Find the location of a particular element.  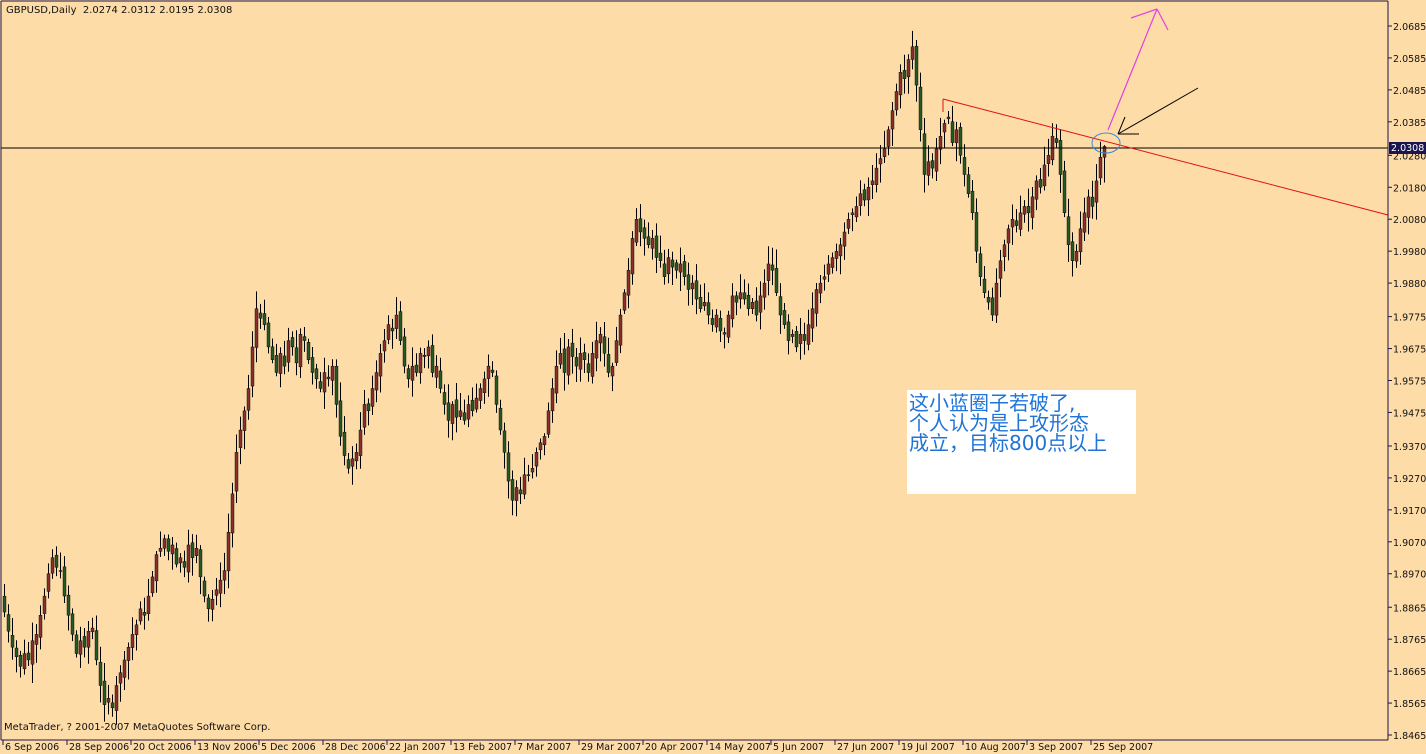

x-tick-label: 13 Feb 2007 is located at coordinates (482, 747).